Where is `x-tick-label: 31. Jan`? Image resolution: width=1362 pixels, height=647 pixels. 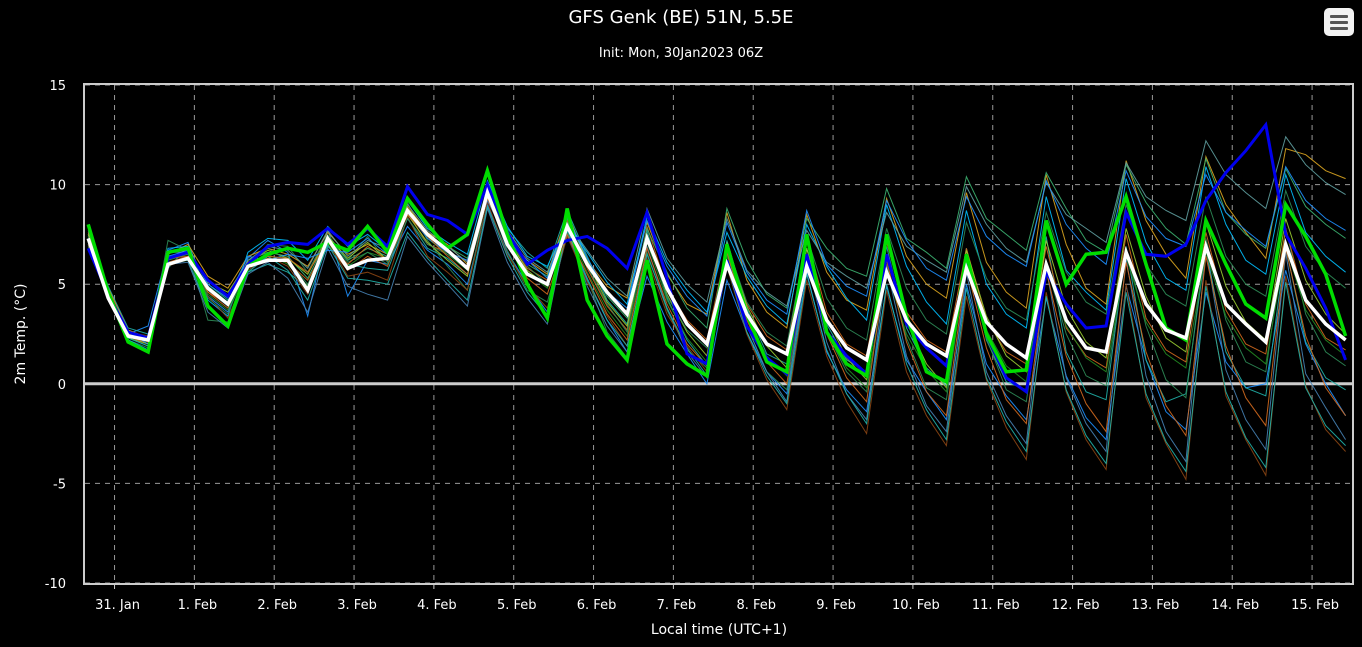 x-tick-label: 31. Jan is located at coordinates (117, 605).